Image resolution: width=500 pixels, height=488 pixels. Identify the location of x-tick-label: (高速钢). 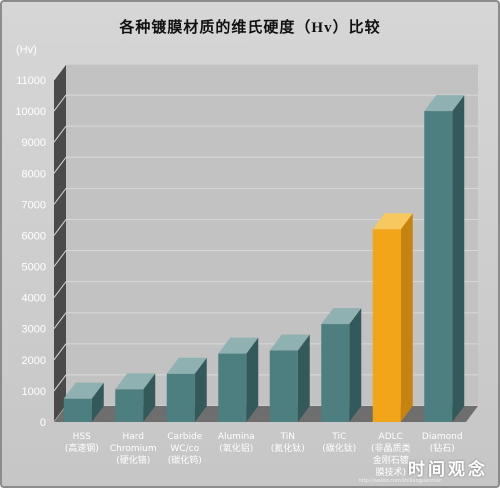
(82, 448).